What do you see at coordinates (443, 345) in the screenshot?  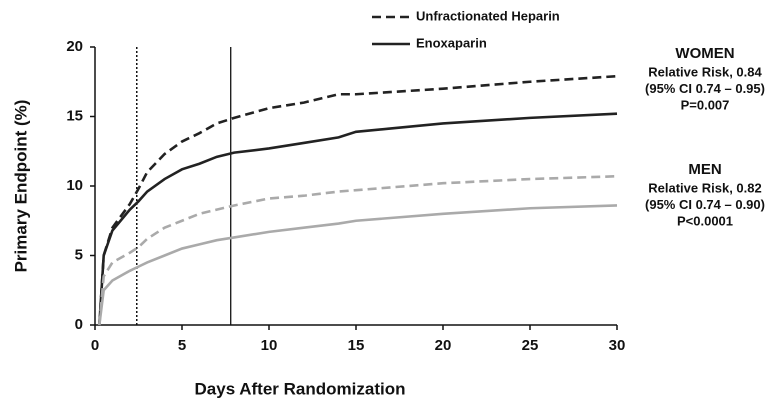 I see `x-tick-label: 20` at bounding box center [443, 345].